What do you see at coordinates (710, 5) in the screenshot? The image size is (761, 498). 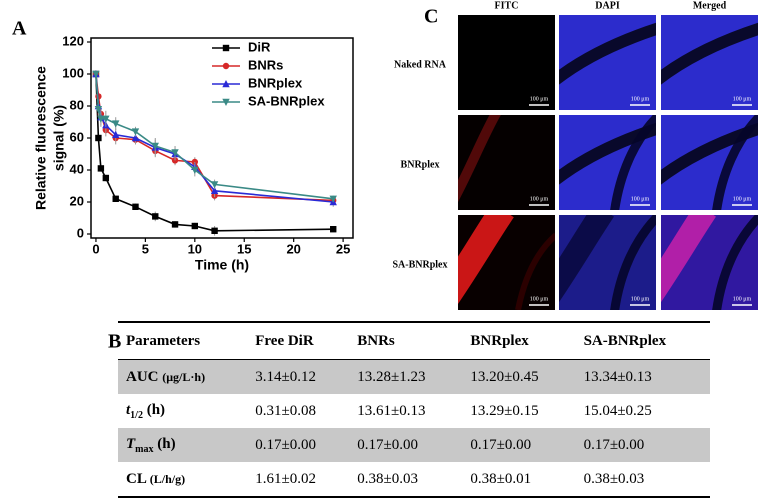 I see `column-label: Merged` at bounding box center [710, 5].